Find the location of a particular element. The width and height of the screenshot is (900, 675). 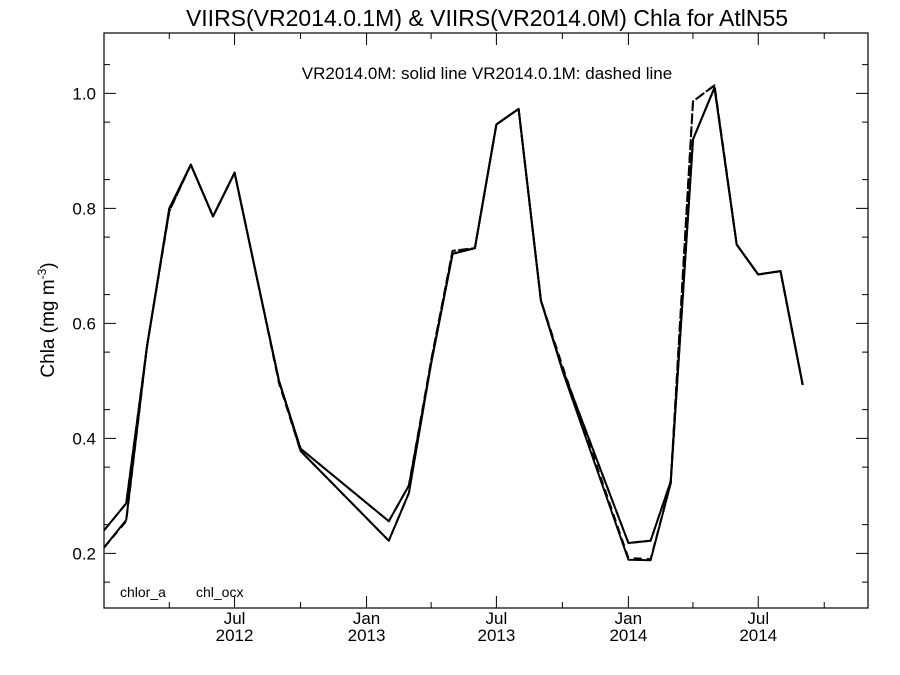

y-axis-label: Chla (mg m-3) is located at coordinates (47, 319).